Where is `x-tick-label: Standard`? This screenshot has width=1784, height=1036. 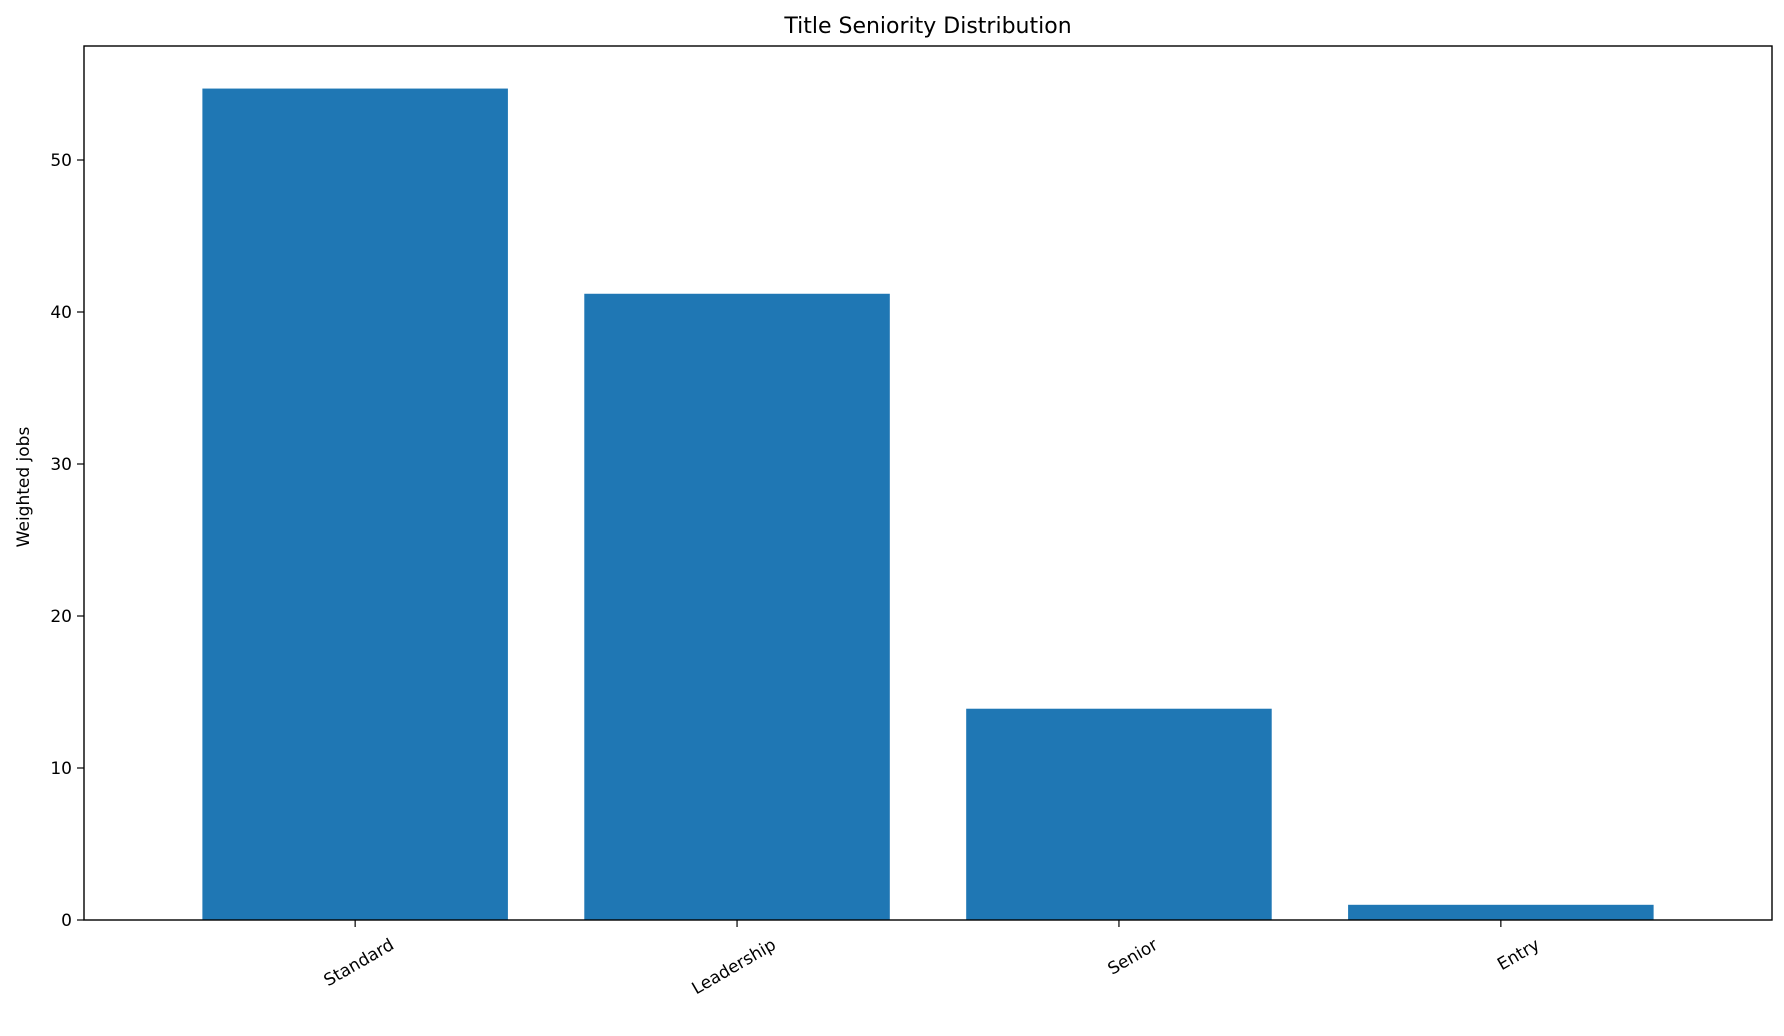 x-tick-label: Standard is located at coordinates (359, 963).